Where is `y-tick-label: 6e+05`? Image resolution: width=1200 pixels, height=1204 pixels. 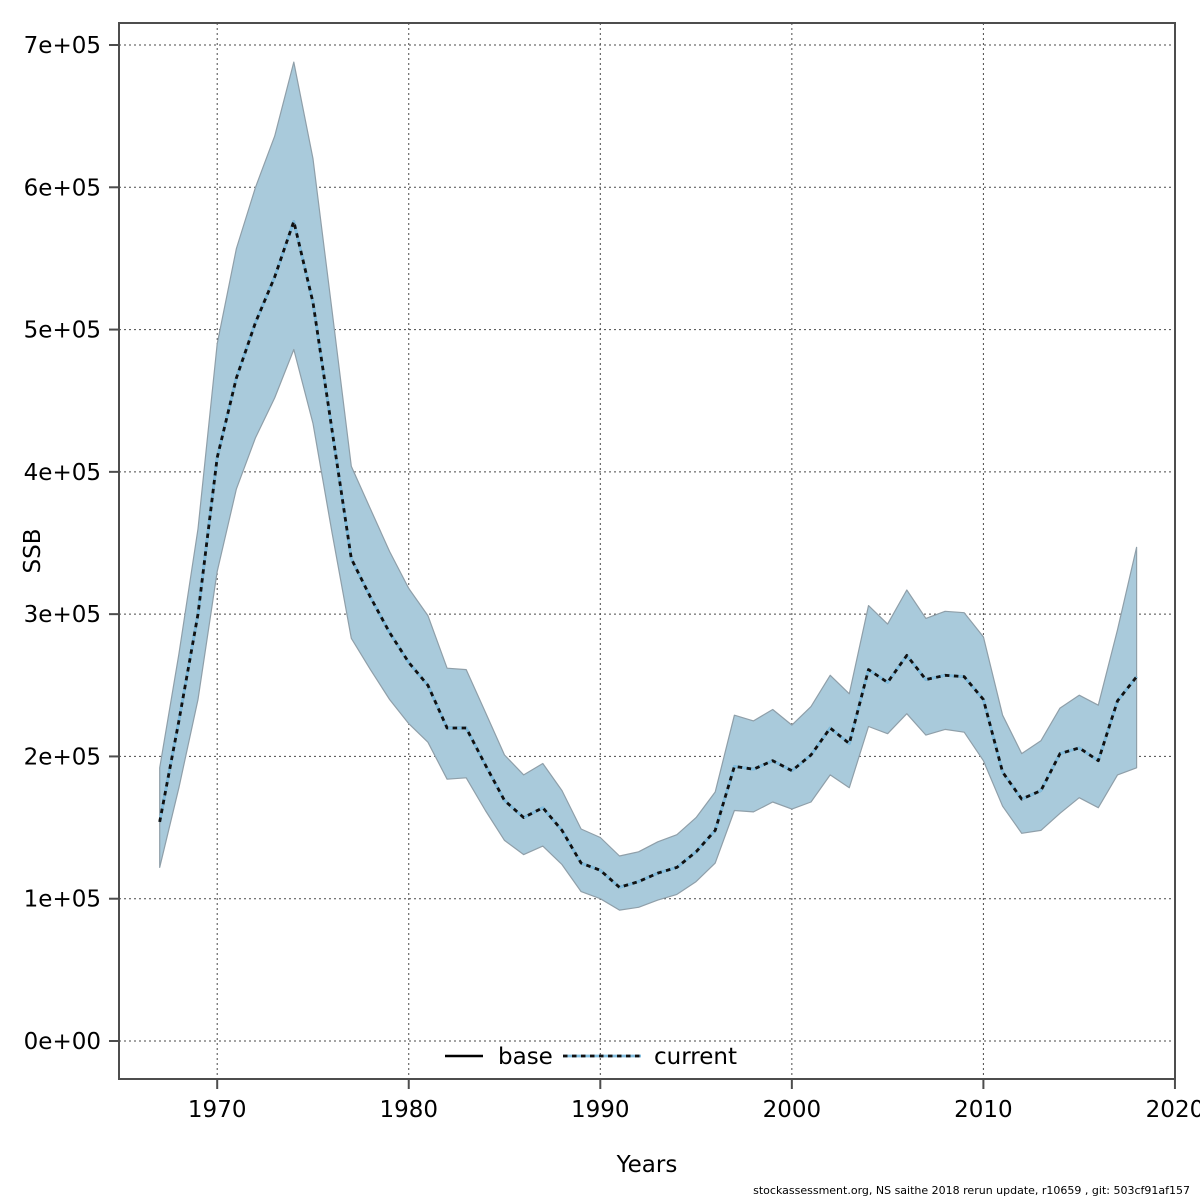
y-tick-label: 6e+05 is located at coordinates (62, 188).